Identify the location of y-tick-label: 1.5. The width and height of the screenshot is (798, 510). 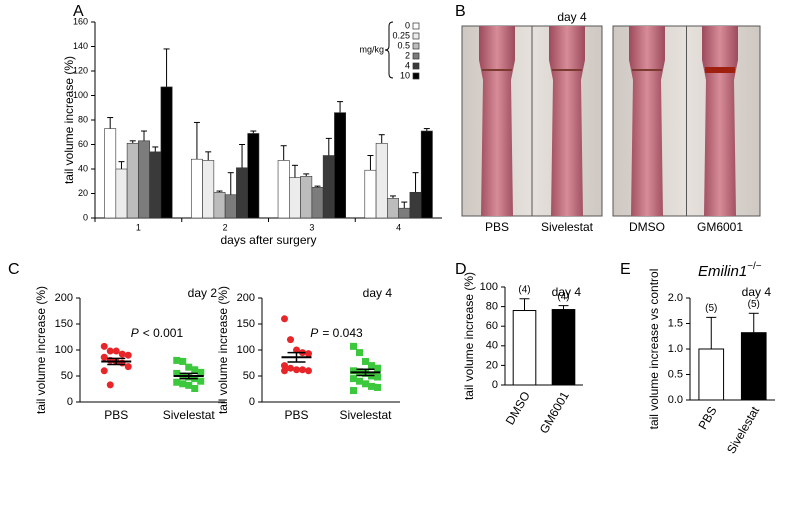
(675, 323).